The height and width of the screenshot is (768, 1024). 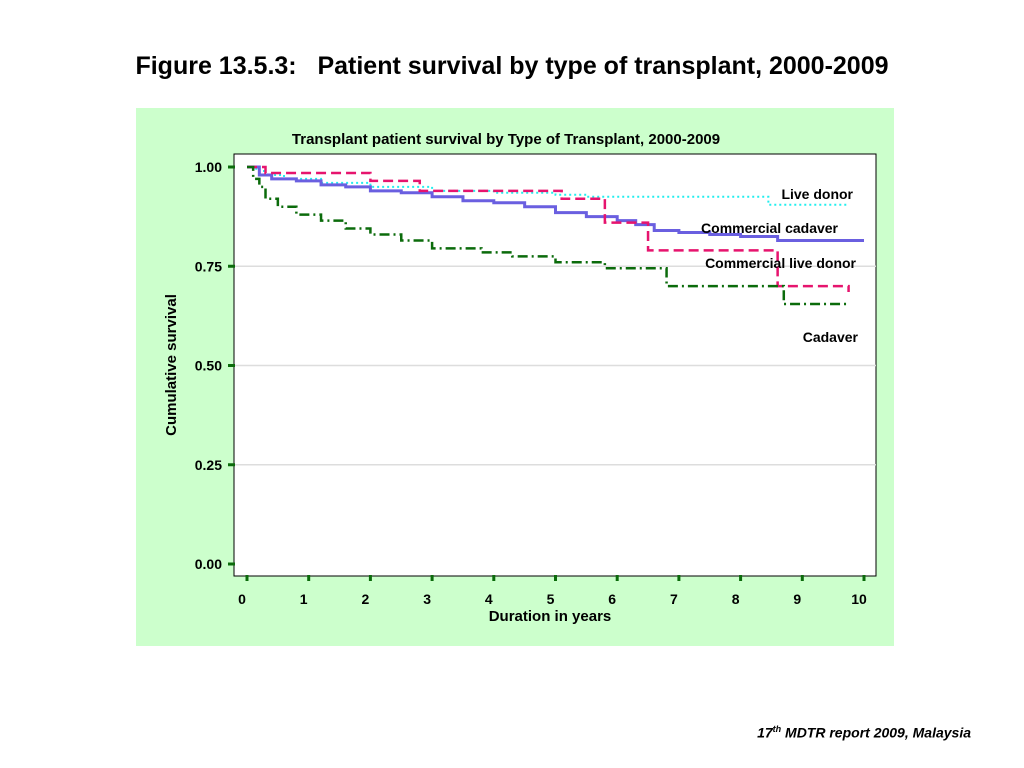 What do you see at coordinates (208, 465) in the screenshot?
I see `y-tick-label: 0.25` at bounding box center [208, 465].